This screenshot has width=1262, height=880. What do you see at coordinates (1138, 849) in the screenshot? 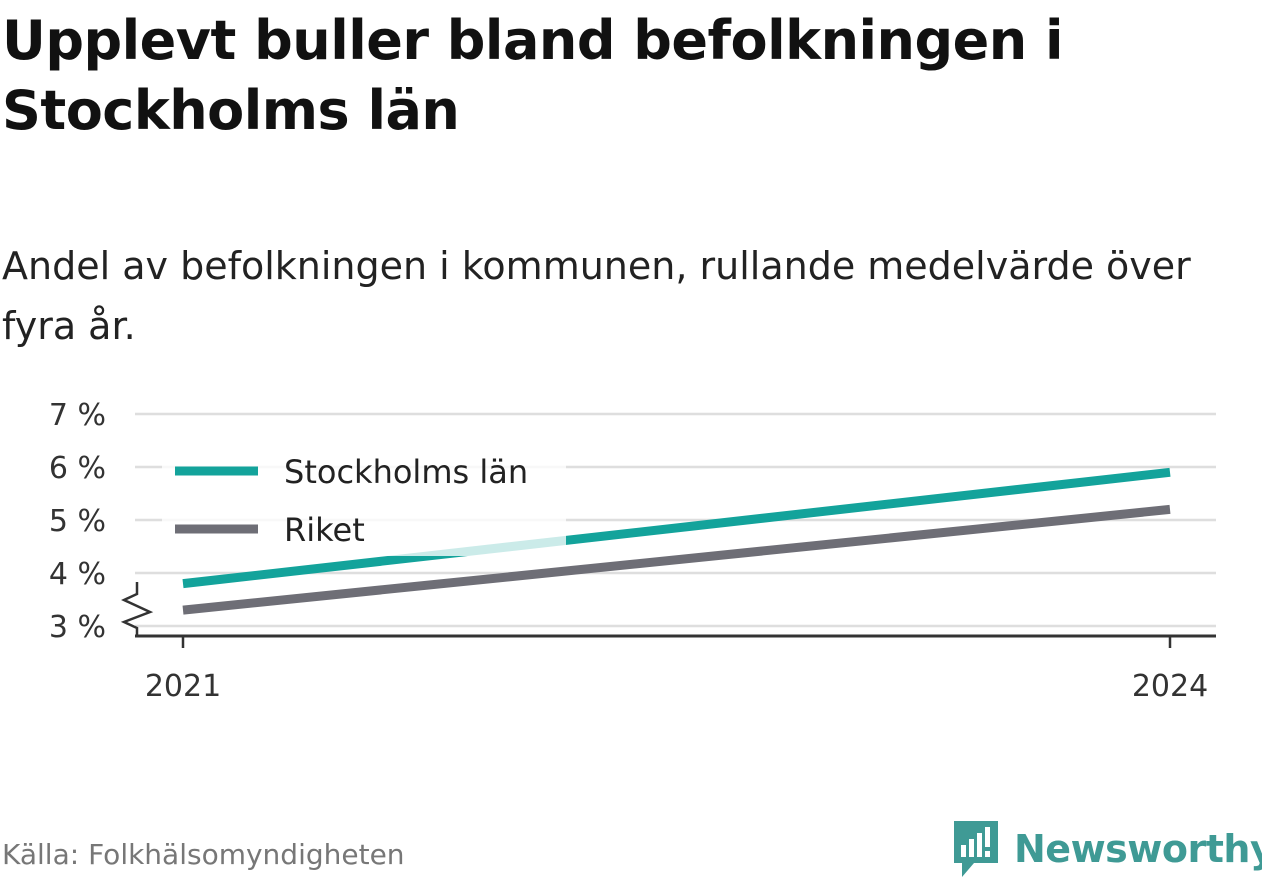
I see `brand-name: Newsworthy` at bounding box center [1138, 849].